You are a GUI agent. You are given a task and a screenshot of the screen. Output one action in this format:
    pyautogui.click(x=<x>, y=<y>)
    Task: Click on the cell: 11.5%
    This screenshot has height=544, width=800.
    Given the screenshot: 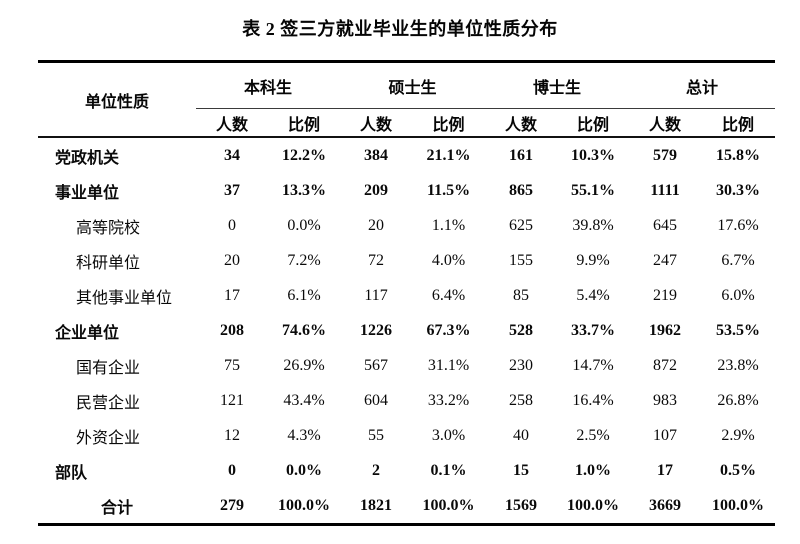 What is the action you would take?
    pyautogui.click(x=448, y=190)
    